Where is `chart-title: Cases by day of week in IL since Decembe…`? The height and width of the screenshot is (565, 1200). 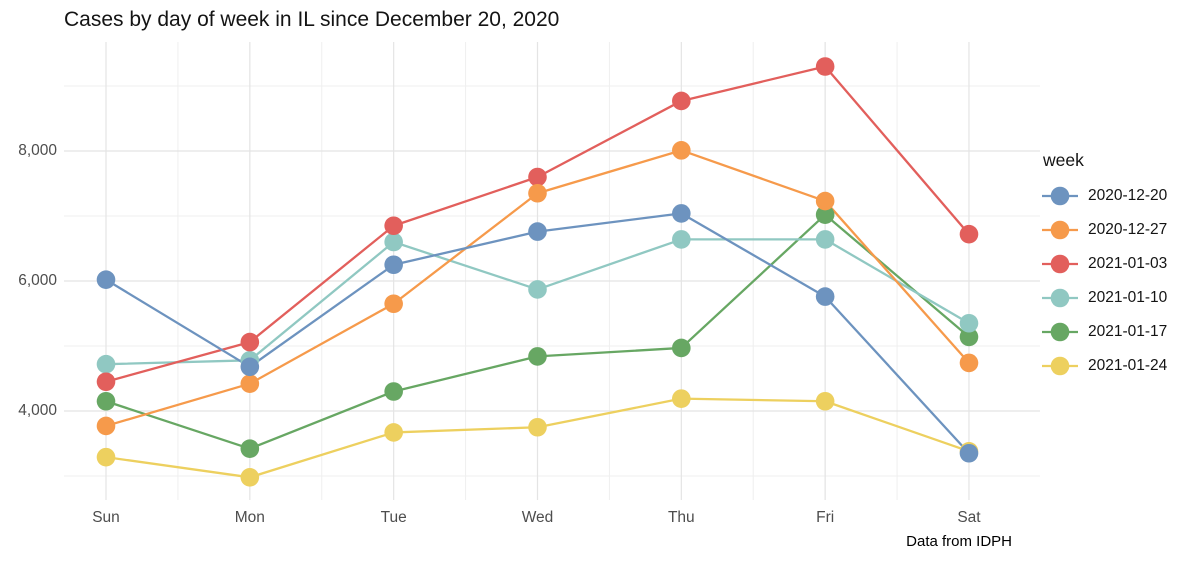
chart-title: Cases by day of week in IL since Decembe… is located at coordinates (312, 19).